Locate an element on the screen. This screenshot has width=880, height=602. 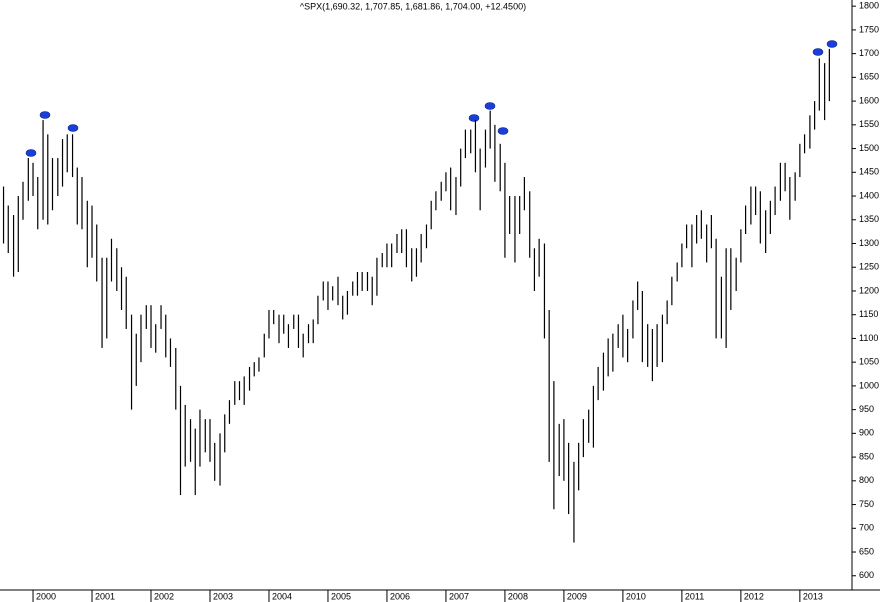
y-tick-label: 1000 is located at coordinates (869, 385).